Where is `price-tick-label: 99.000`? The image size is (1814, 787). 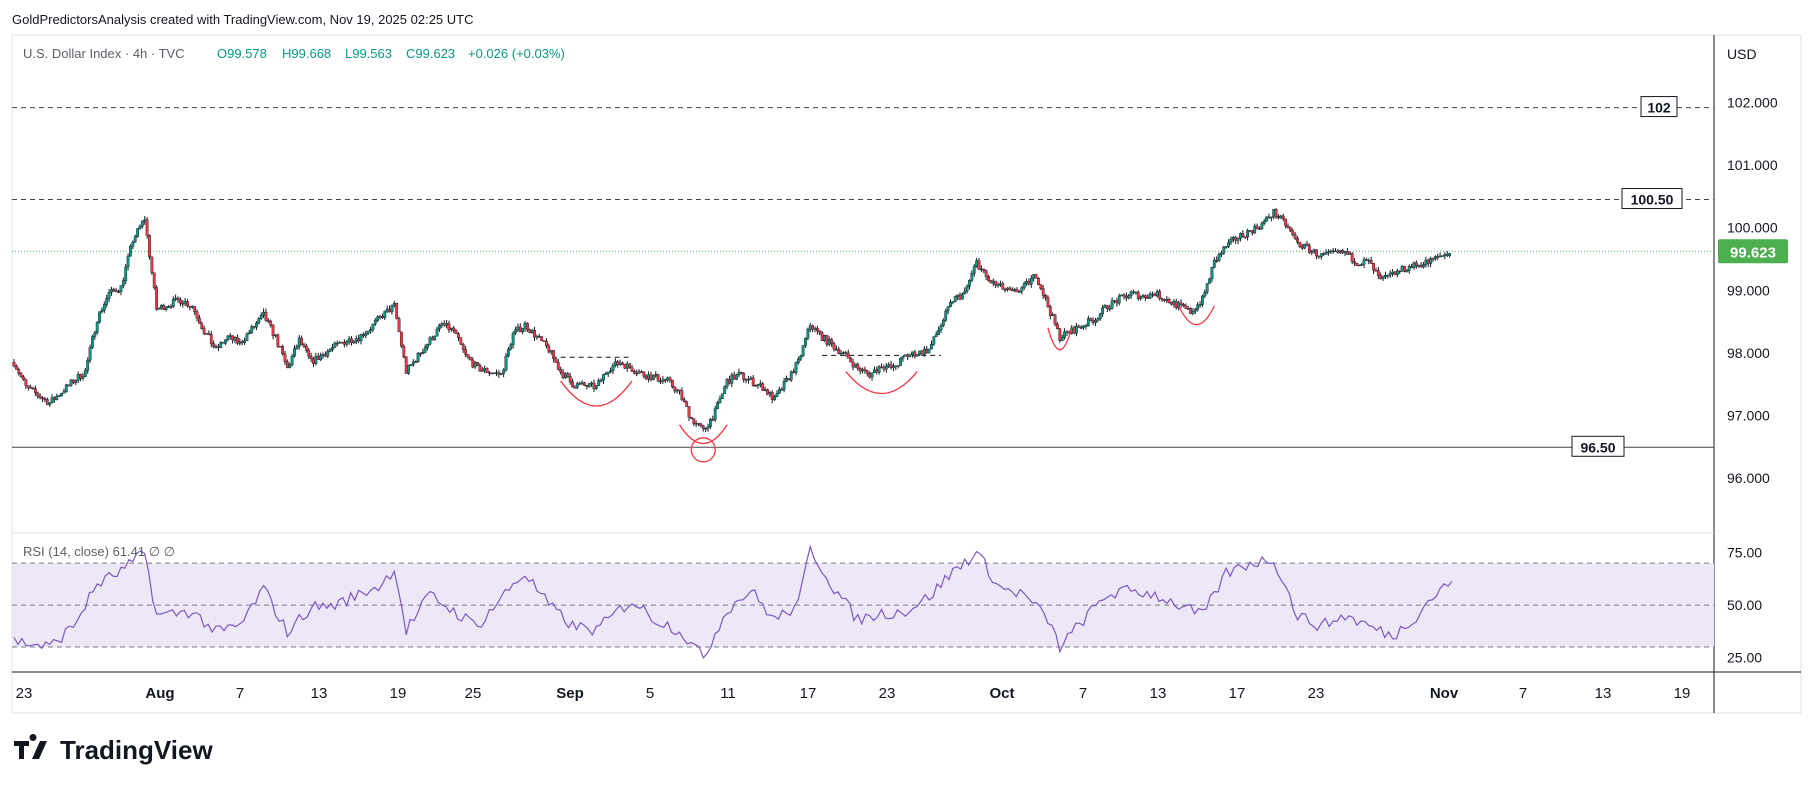
price-tick-label: 99.000 is located at coordinates (1748, 290).